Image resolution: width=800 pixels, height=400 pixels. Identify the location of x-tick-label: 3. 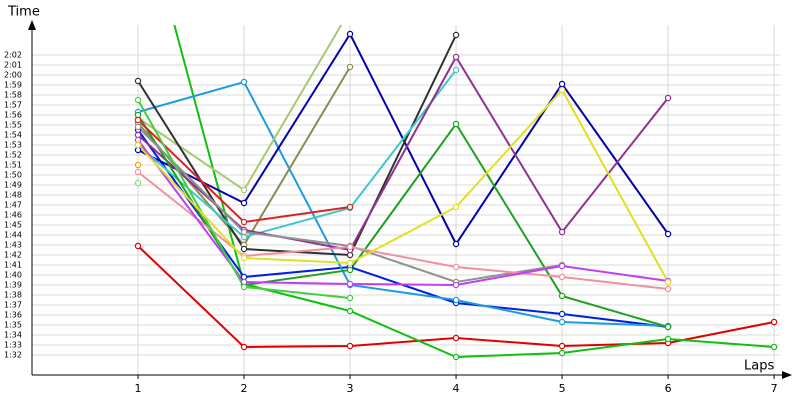
(350, 388).